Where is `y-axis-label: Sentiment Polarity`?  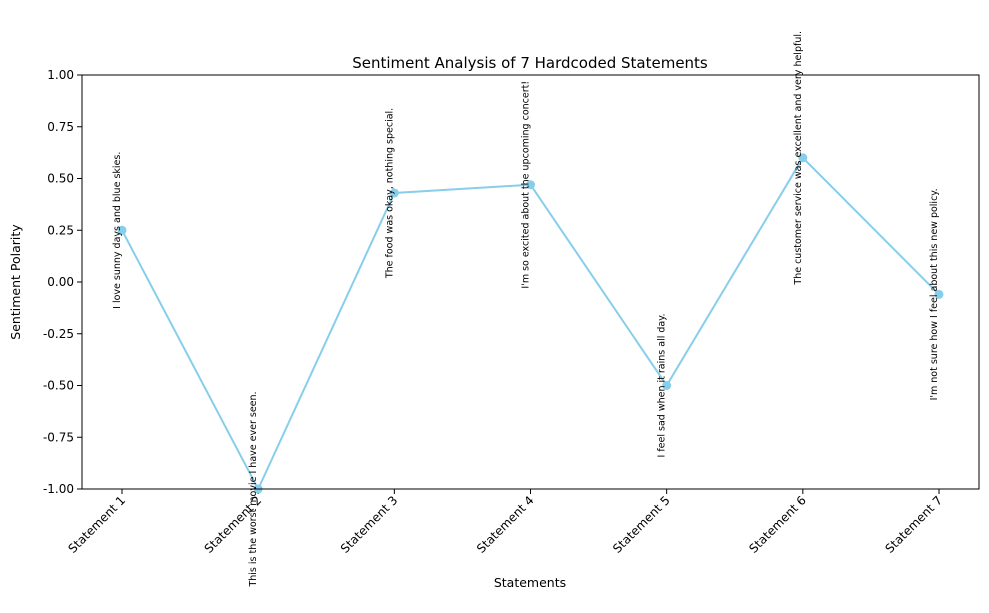
y-axis-label: Sentiment Polarity is located at coordinates (15, 282).